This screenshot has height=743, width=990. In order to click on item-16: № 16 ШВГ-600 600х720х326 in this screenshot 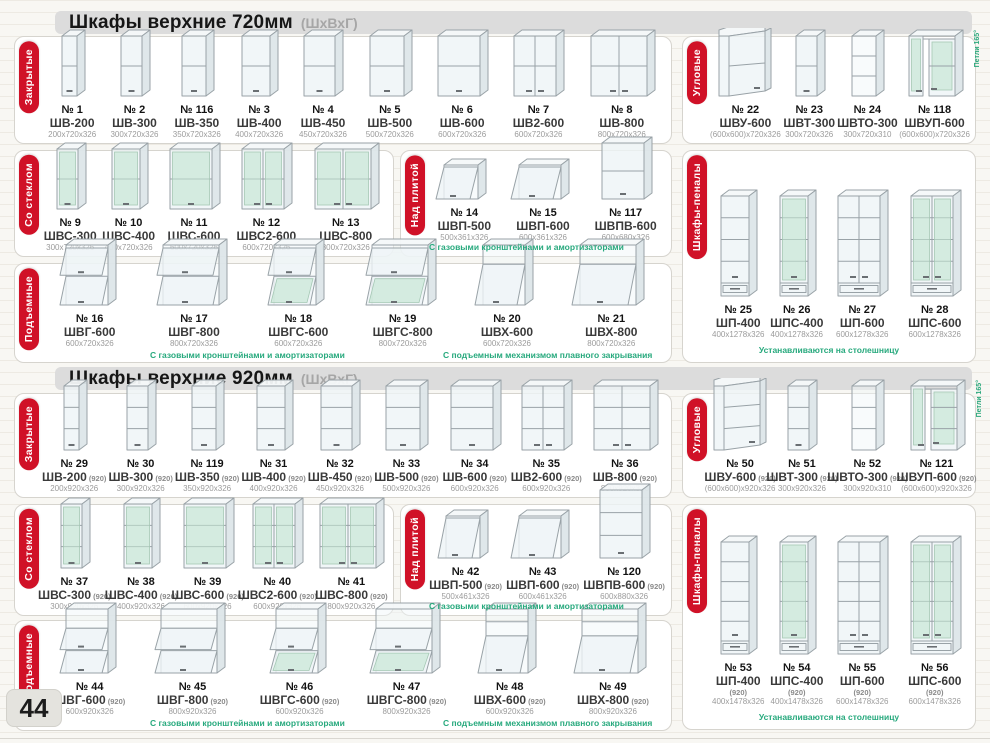, I will do `click(90, 293)`.